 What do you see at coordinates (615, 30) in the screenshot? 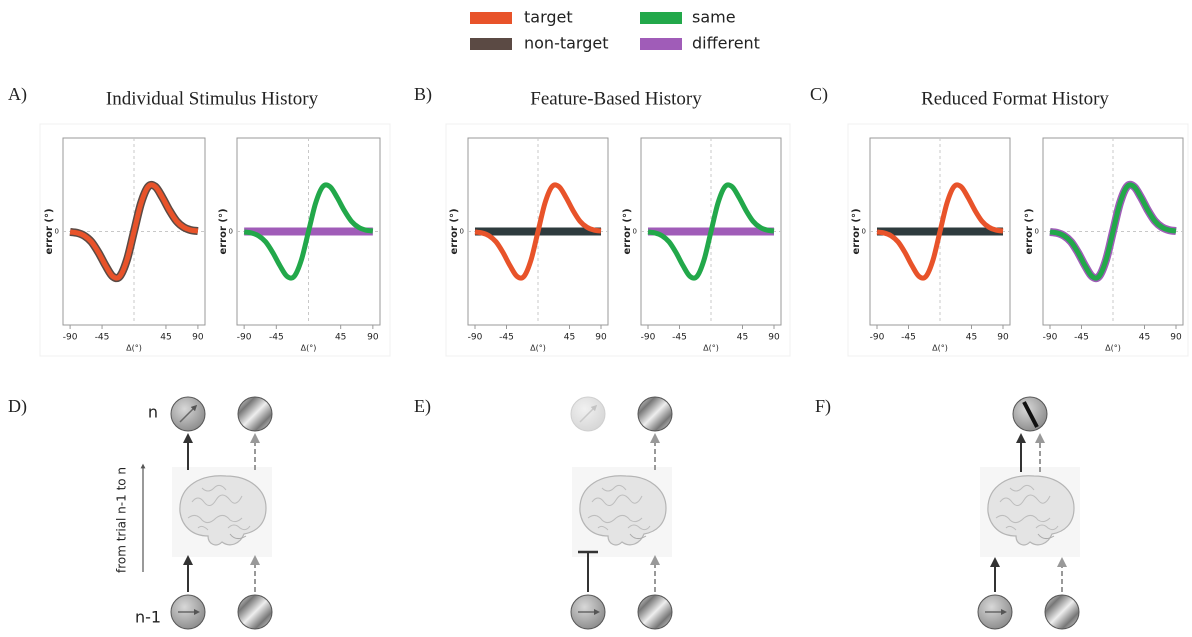
I see `legend: target non-target same different` at bounding box center [615, 30].